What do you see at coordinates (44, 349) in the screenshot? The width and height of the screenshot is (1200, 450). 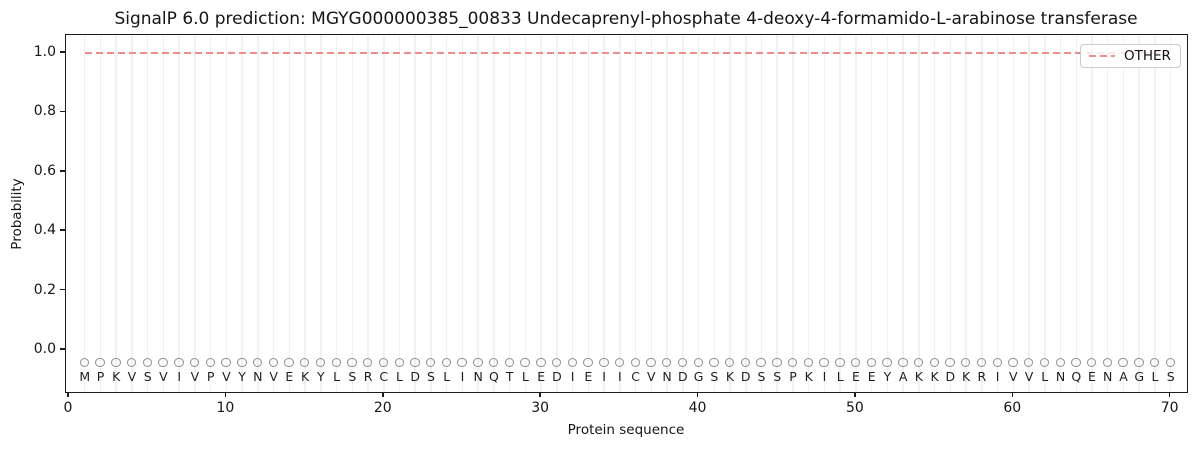 I see `y-tick-label: 0.0` at bounding box center [44, 349].